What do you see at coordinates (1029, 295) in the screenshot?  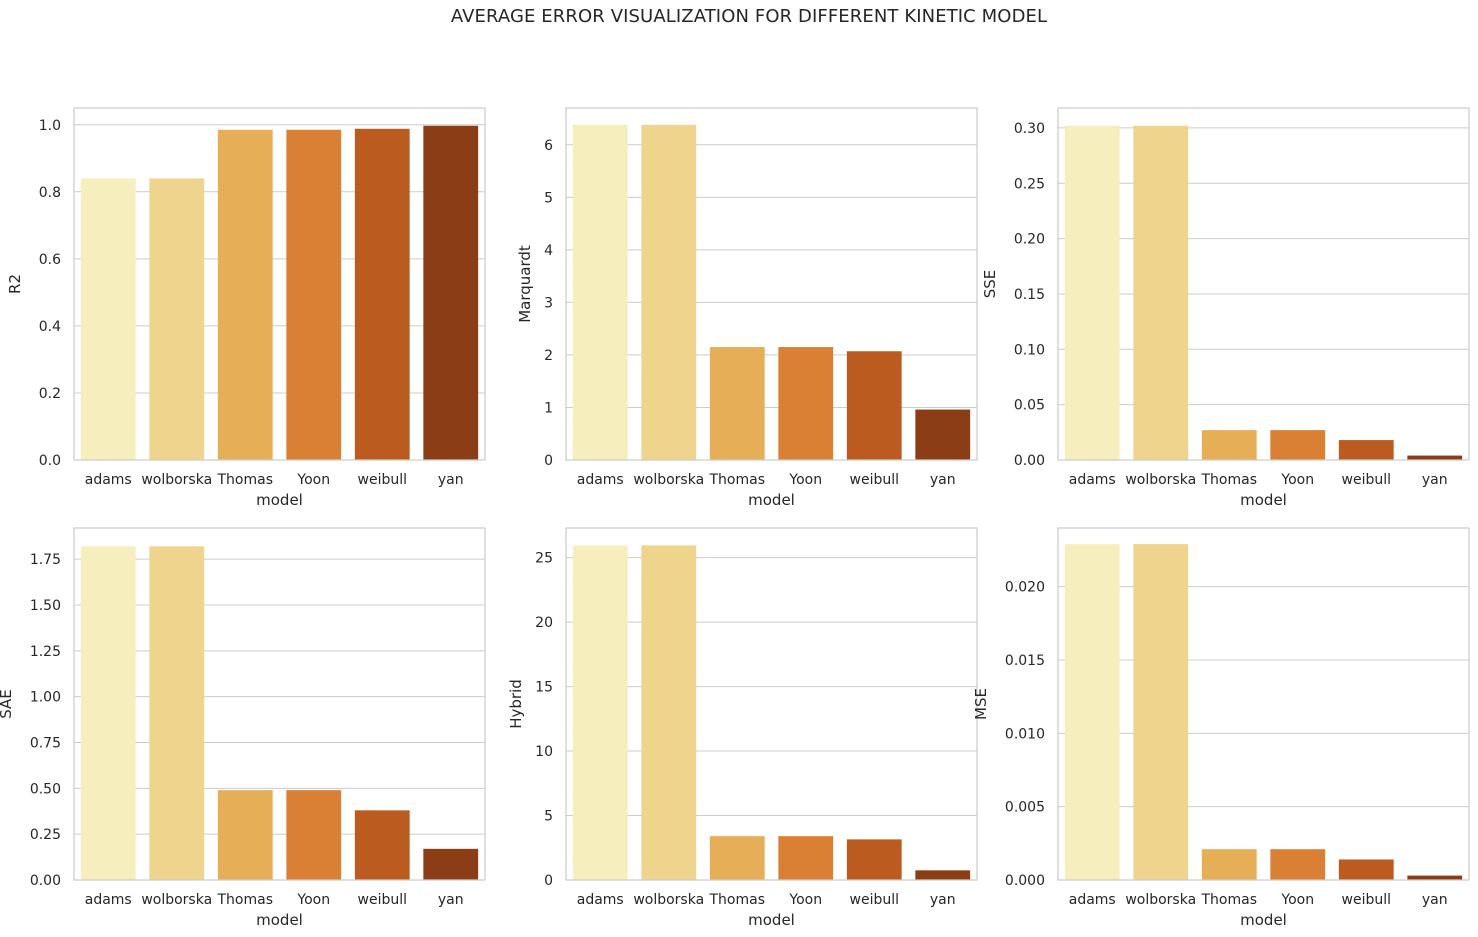 I see `ytick-label: 0.15` at bounding box center [1029, 295].